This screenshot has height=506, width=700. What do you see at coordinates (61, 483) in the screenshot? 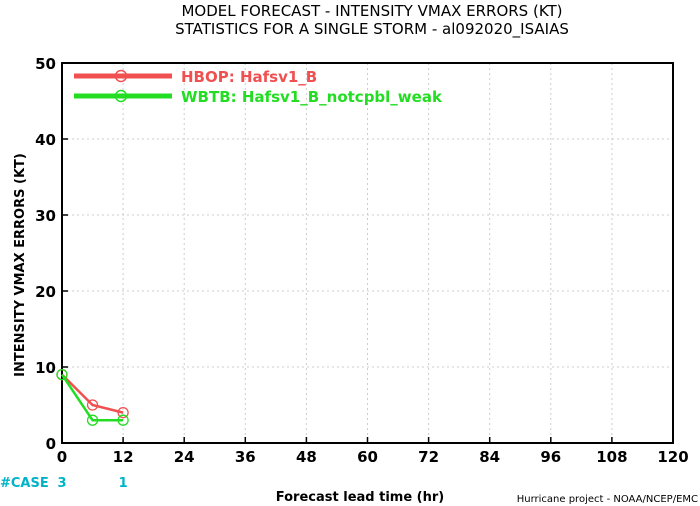
I see `case-count: 3` at bounding box center [61, 483].